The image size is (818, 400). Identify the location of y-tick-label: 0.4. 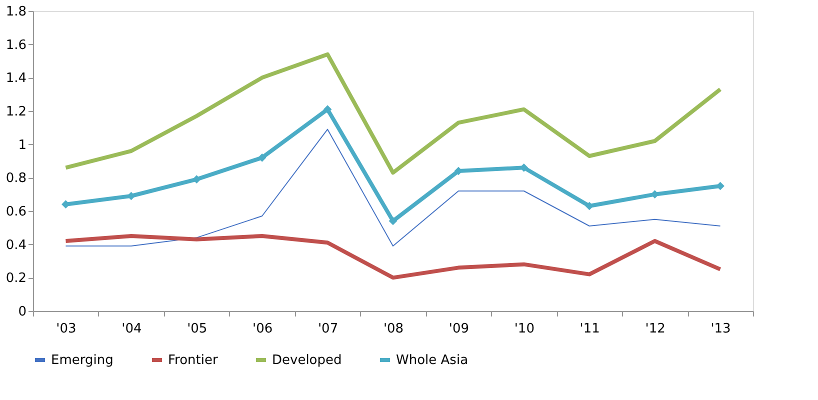
(16, 245).